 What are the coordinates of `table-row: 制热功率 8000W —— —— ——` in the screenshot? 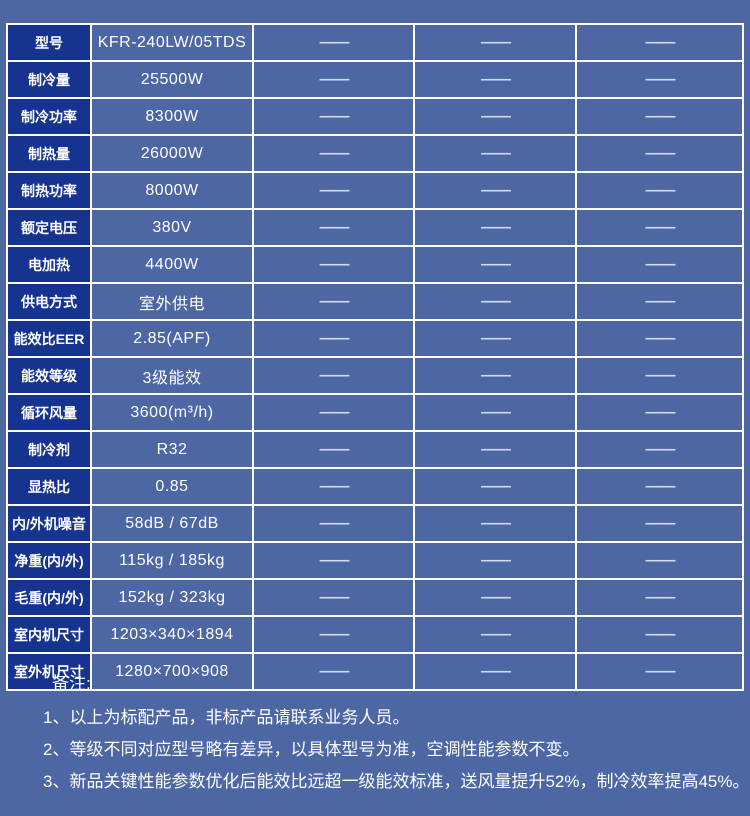 It's located at (375, 190).